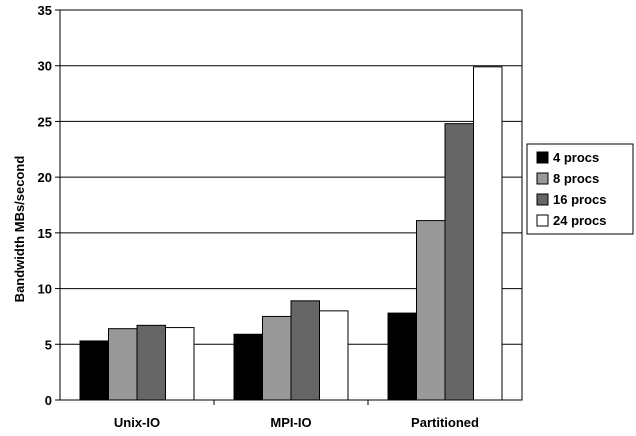 This screenshot has width=636, height=436. Describe the element at coordinates (137, 422) in the screenshot. I see `x-category-label: Unix-IO` at that location.